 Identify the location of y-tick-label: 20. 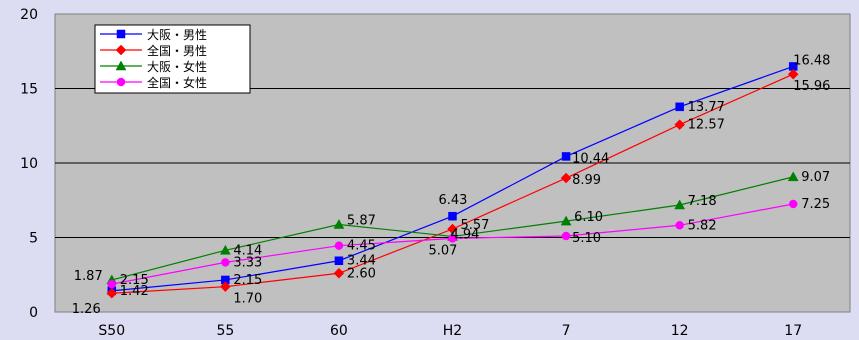
(29, 15).